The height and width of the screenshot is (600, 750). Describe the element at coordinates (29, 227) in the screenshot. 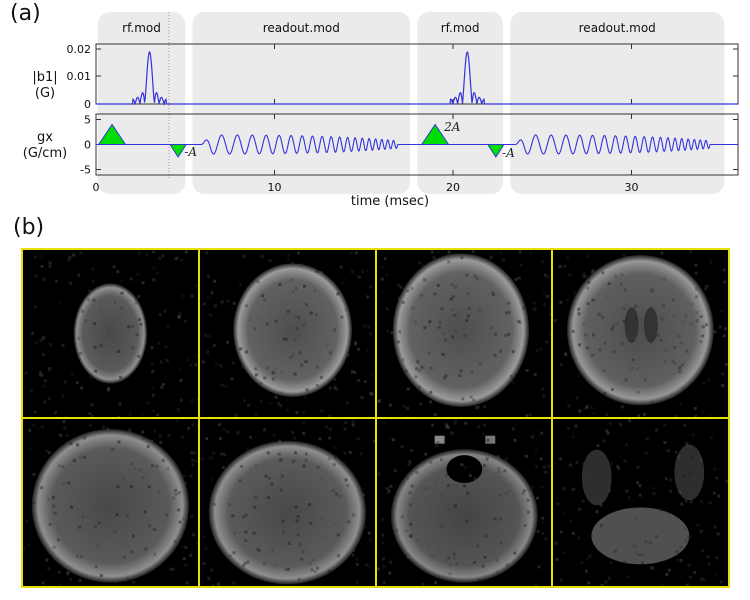

I see `panel-b-label: (b)` at that location.